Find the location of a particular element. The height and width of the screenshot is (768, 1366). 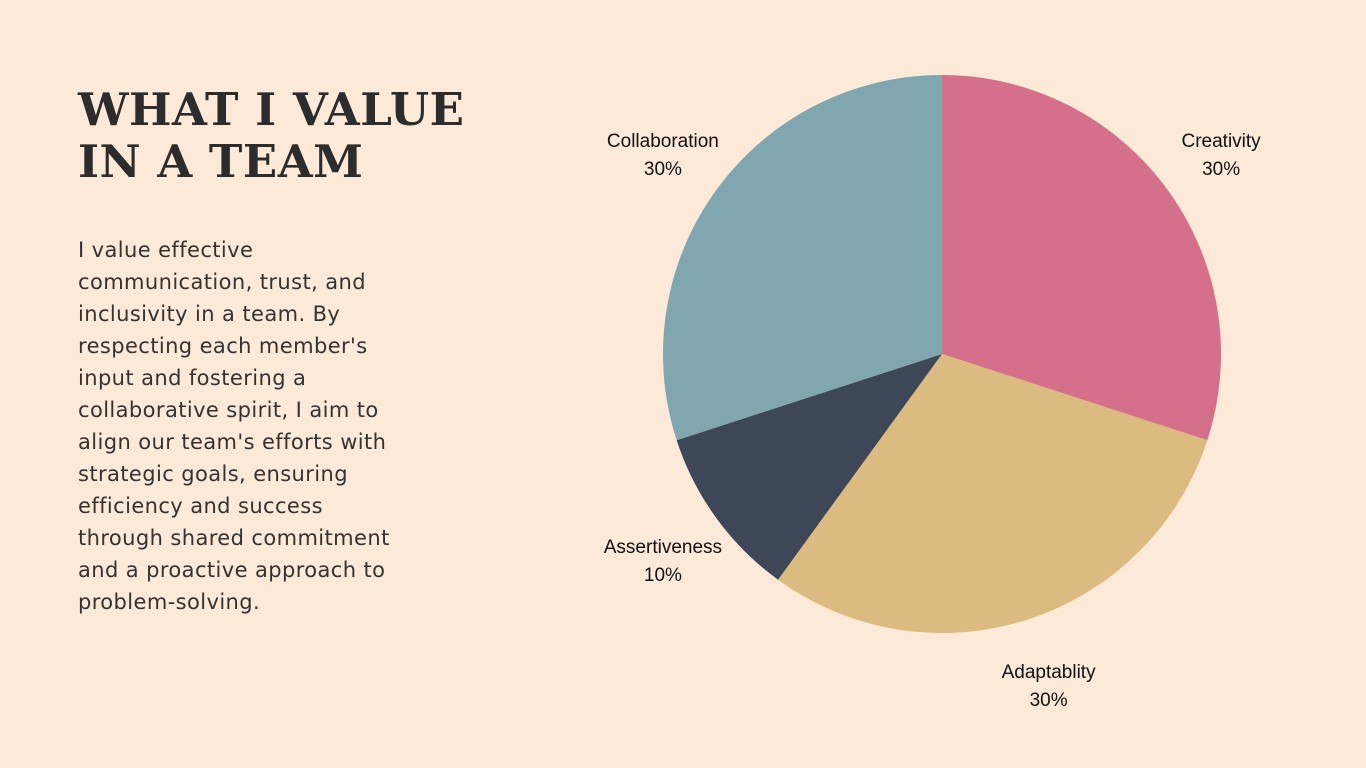

slice-name: Creativity is located at coordinates (1222, 141).